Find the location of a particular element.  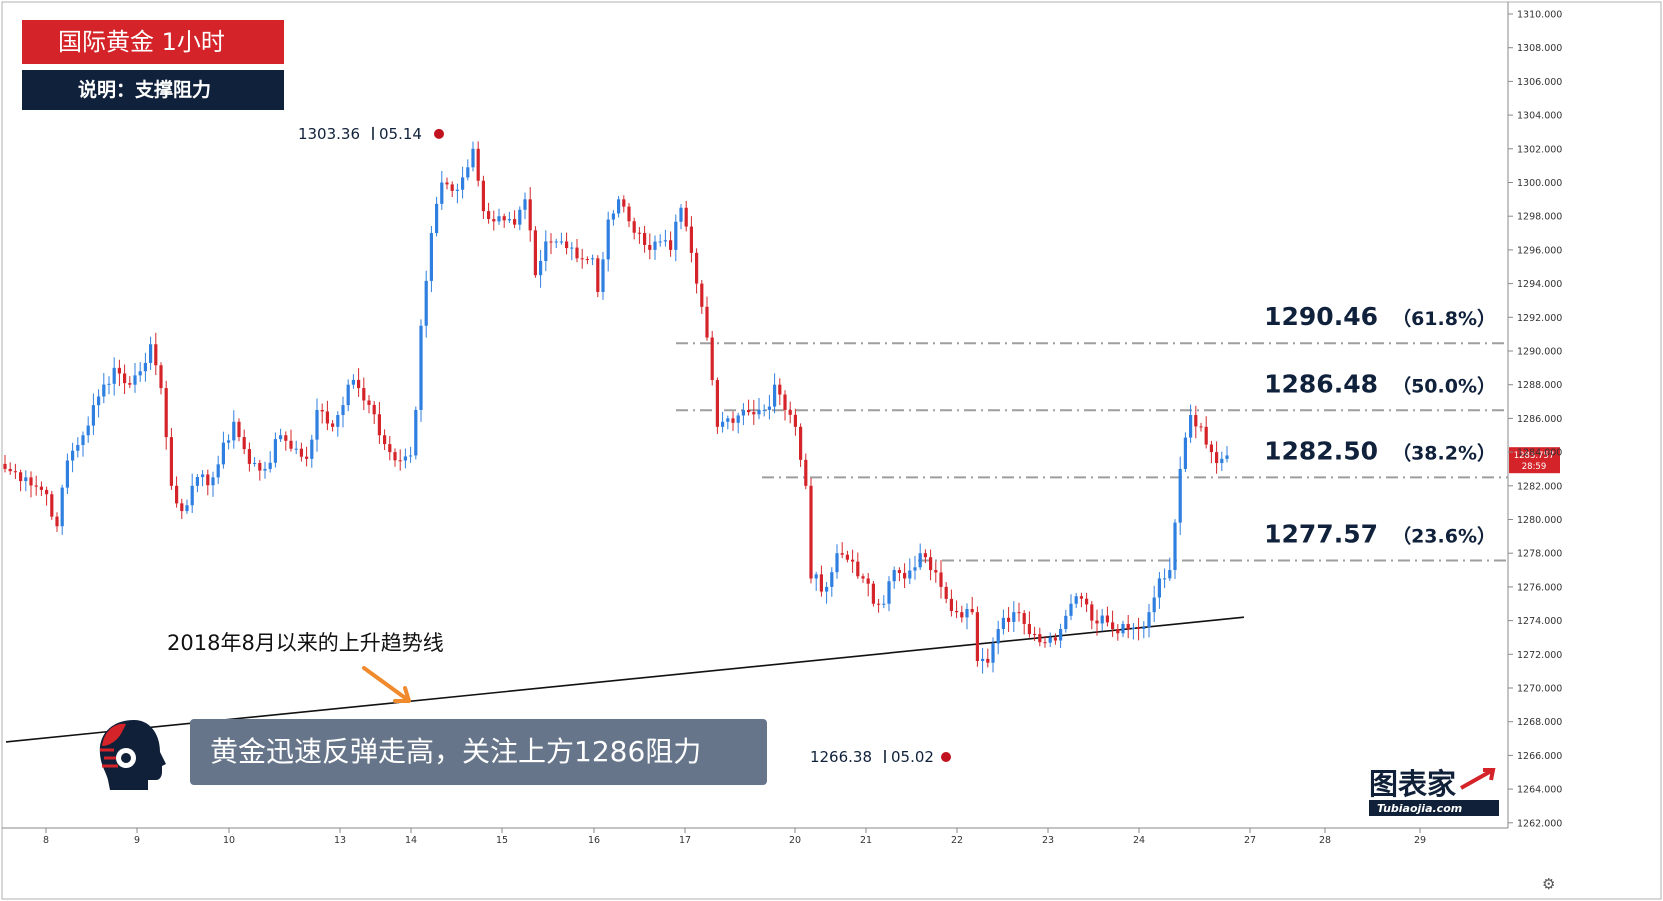

y-tick-label: 1270.000 is located at coordinates (1539, 689).